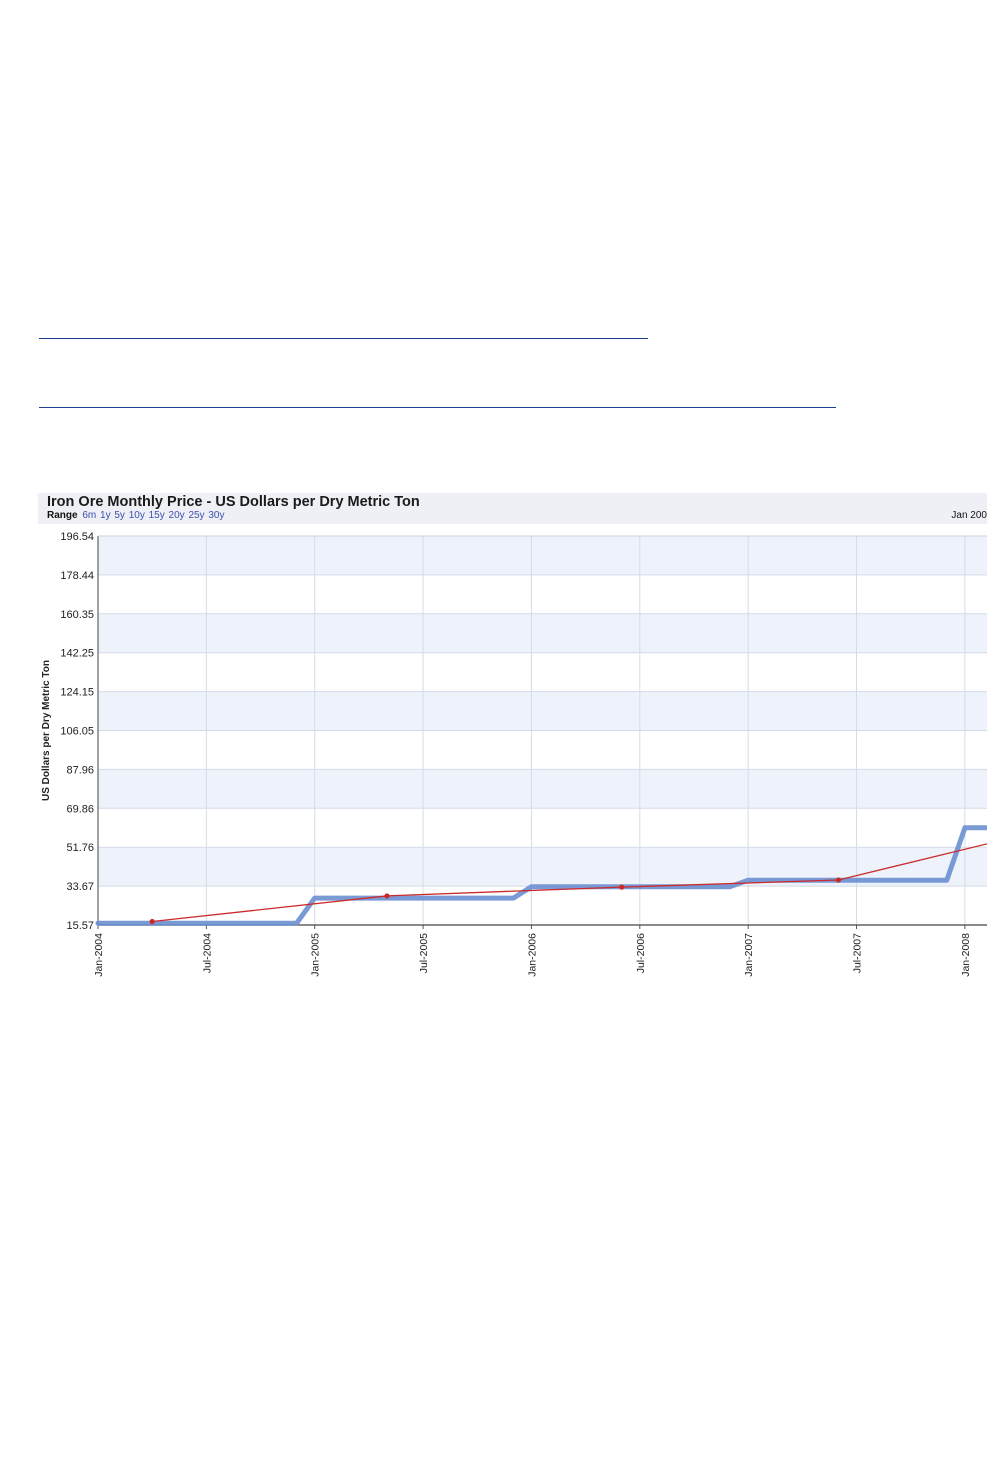  Describe the element at coordinates (77, 693) in the screenshot. I see `y-tick-label: 124.15` at that location.